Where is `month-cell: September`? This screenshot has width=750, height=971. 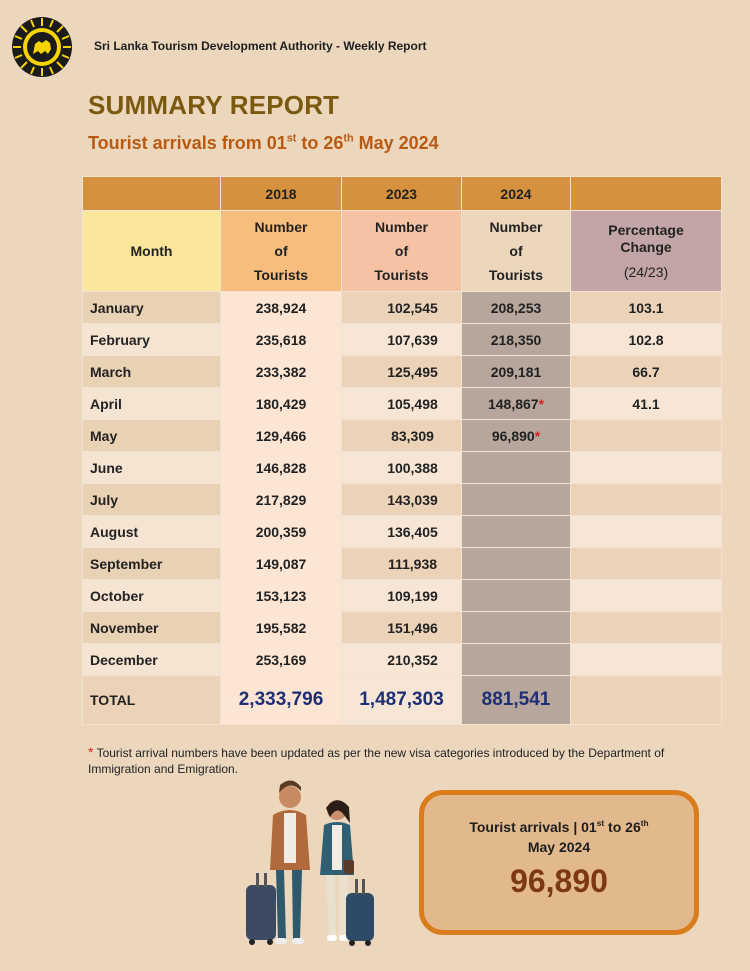
month-cell: September is located at coordinates (151, 563).